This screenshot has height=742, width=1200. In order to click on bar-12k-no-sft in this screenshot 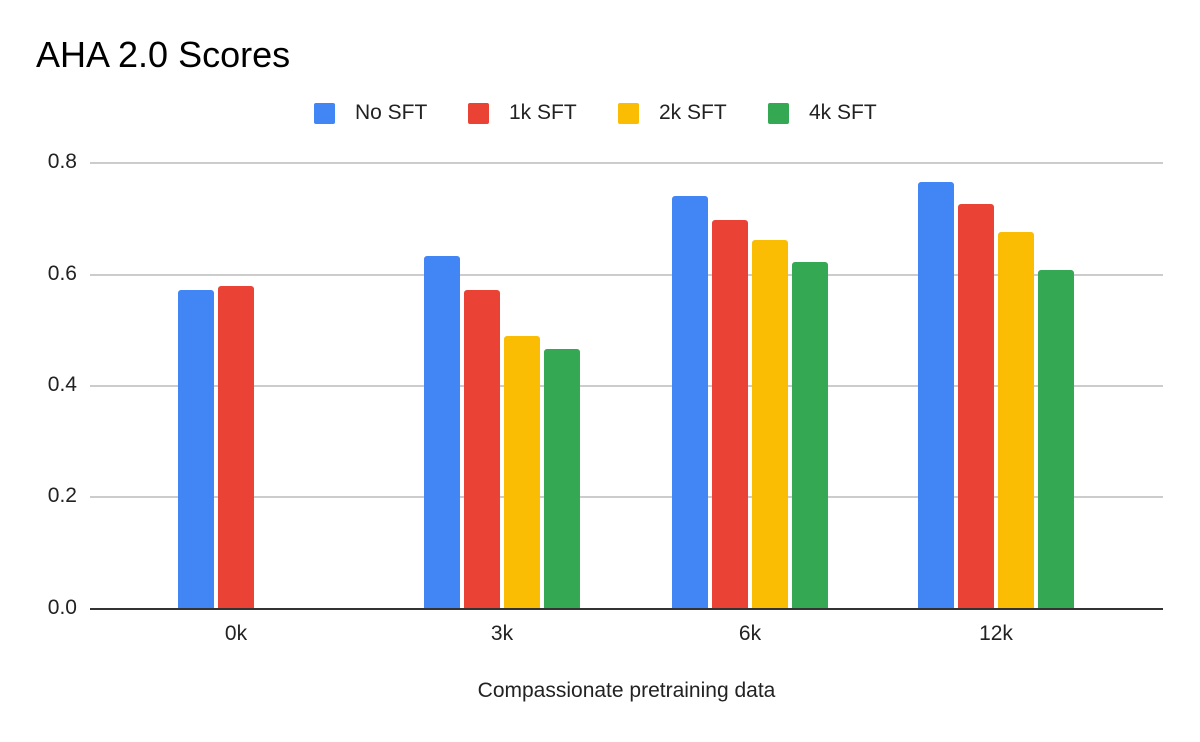, I will do `click(936, 395)`.